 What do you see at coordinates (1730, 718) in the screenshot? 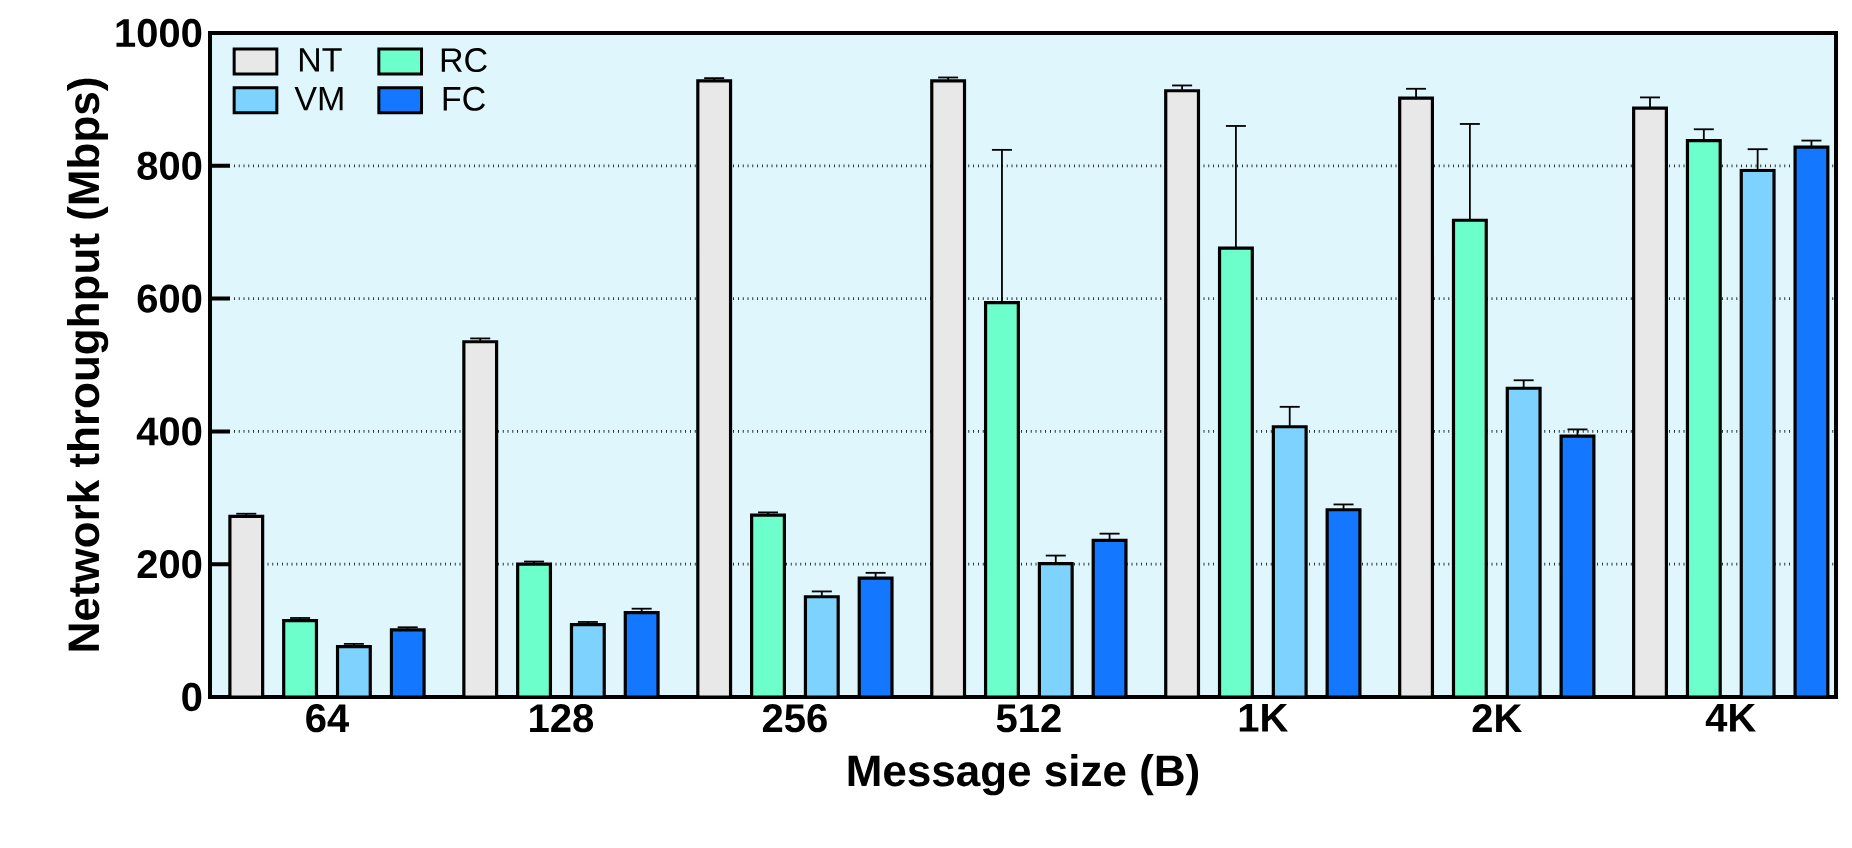
I see `x-tick-label: 4K` at bounding box center [1730, 718].